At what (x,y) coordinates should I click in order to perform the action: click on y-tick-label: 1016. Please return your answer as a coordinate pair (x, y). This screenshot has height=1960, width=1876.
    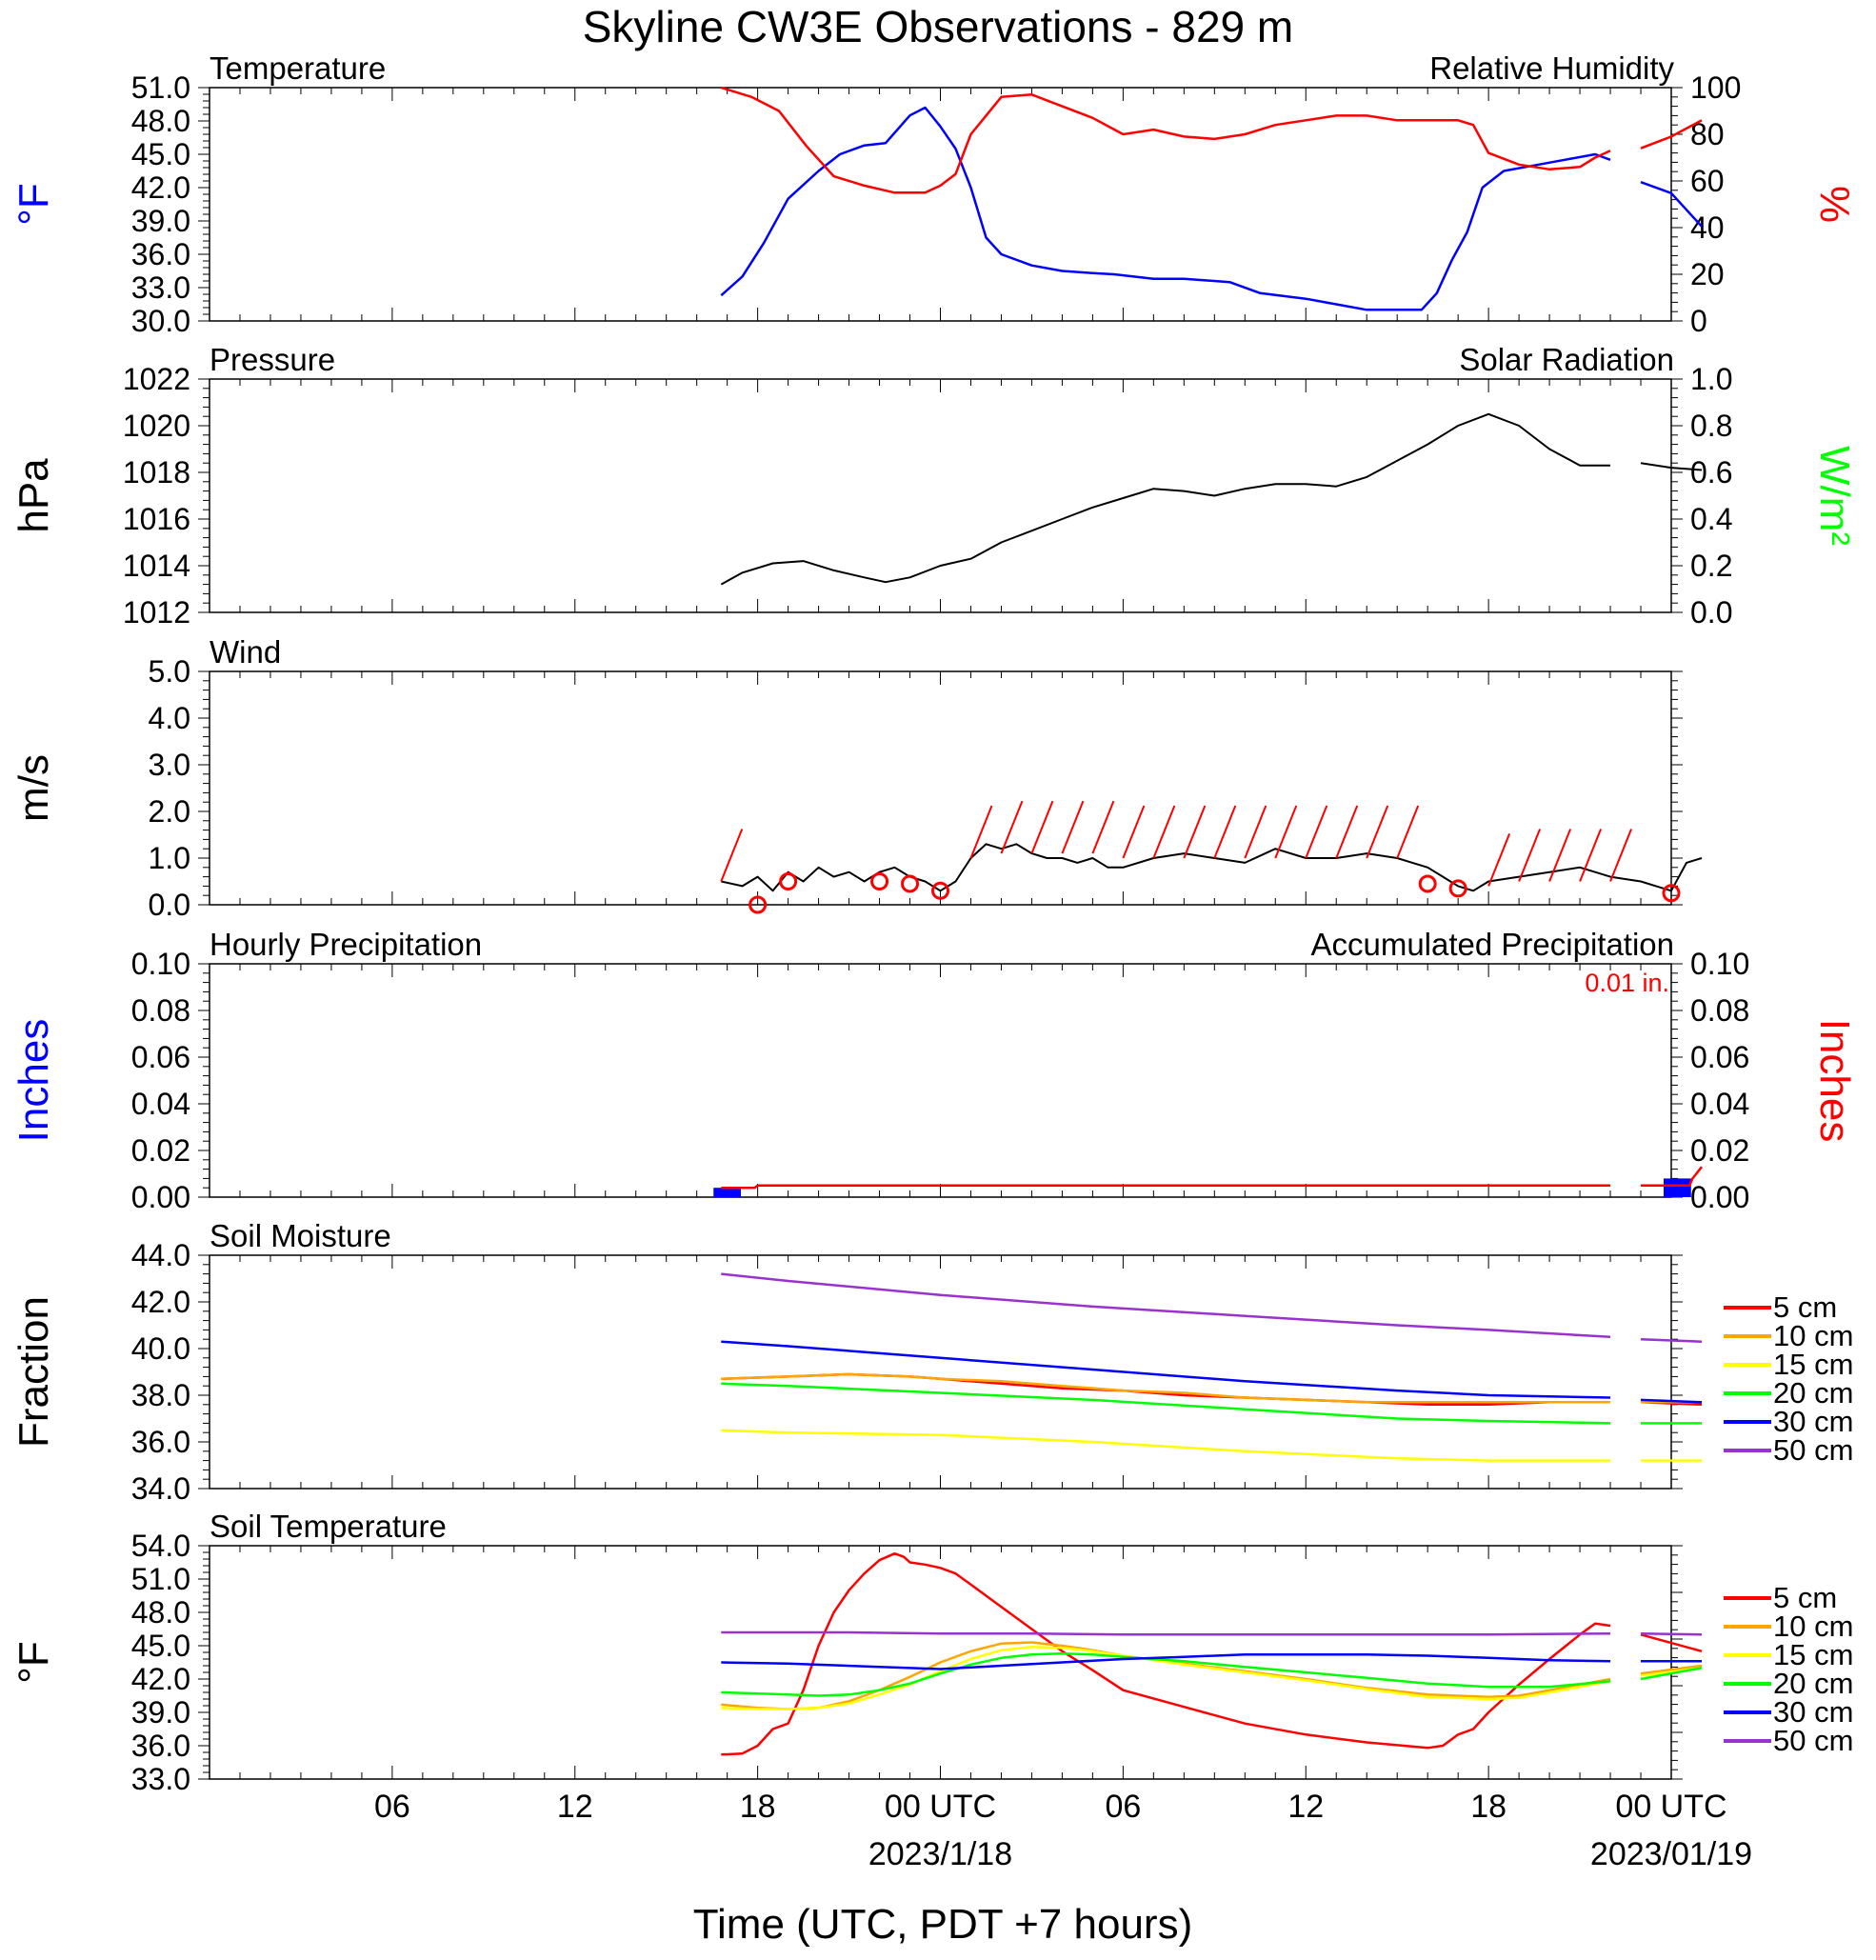
    Looking at the image, I should click on (157, 519).